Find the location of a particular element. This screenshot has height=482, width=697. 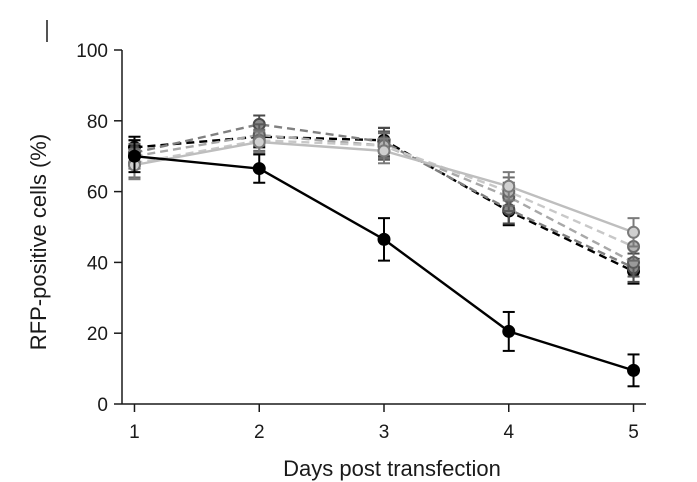

y-axis-title: RFP-positive cells (%) is located at coordinates (38, 242).